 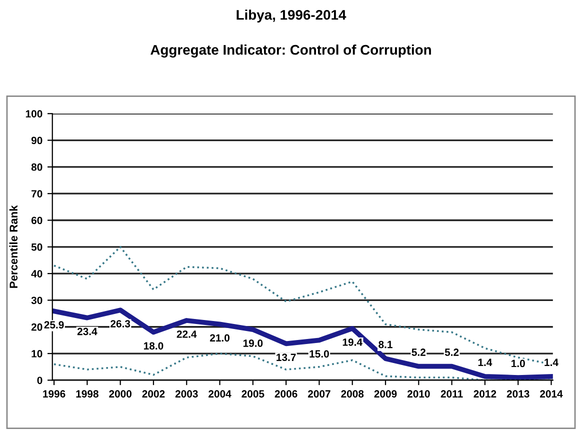 What do you see at coordinates (34, 114) in the screenshot?
I see `y-tick-label: 100` at bounding box center [34, 114].